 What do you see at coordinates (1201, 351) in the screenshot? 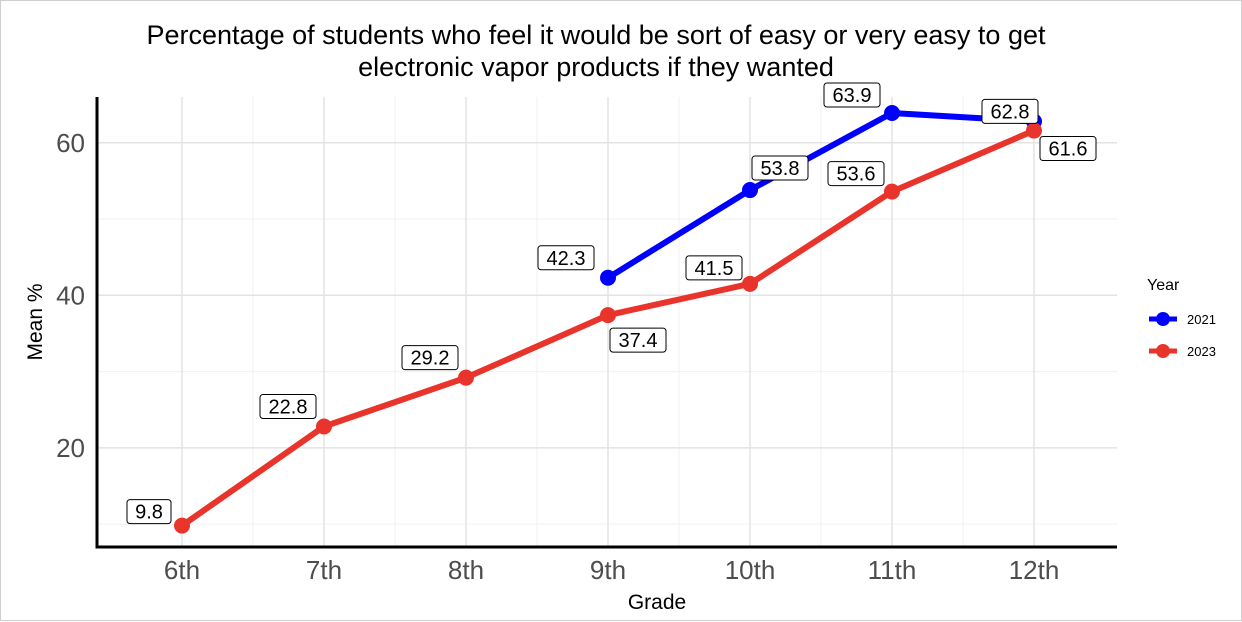
I see `legend-label-2023: 2023` at bounding box center [1201, 351].